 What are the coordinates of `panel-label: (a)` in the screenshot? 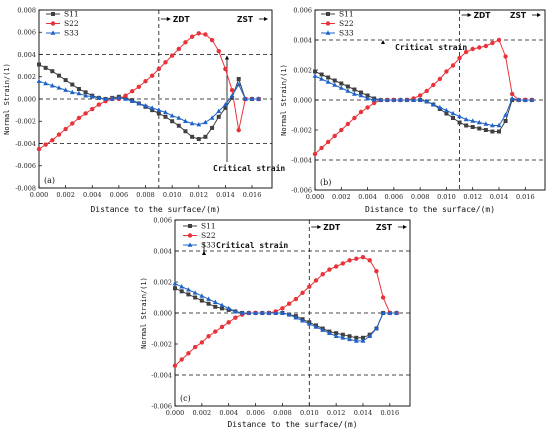 It's located at (49, 180).